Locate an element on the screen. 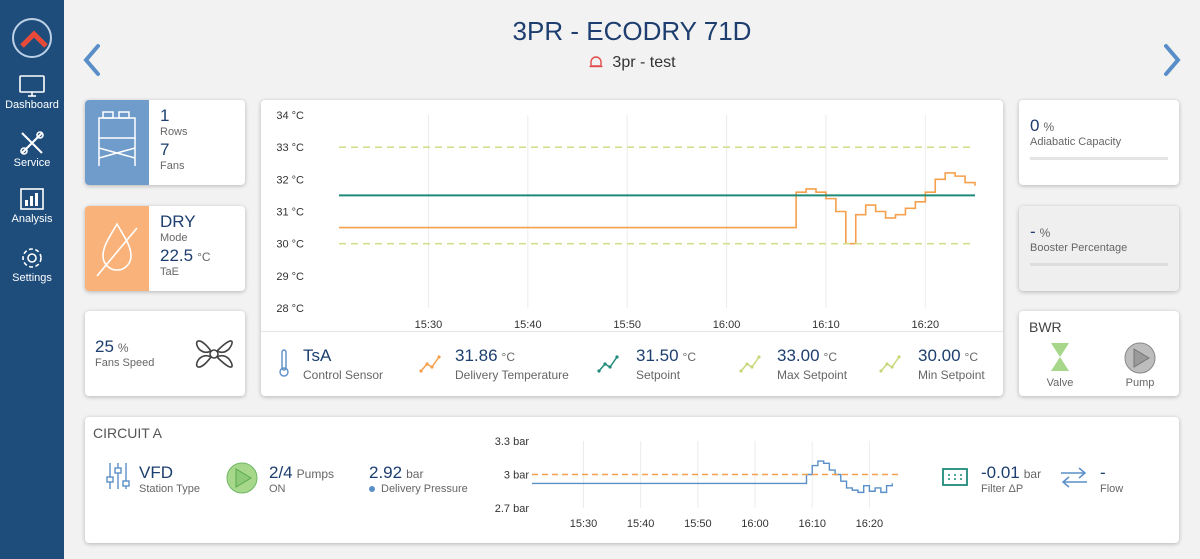  adiabatic-value: 0 is located at coordinates (1035, 125).